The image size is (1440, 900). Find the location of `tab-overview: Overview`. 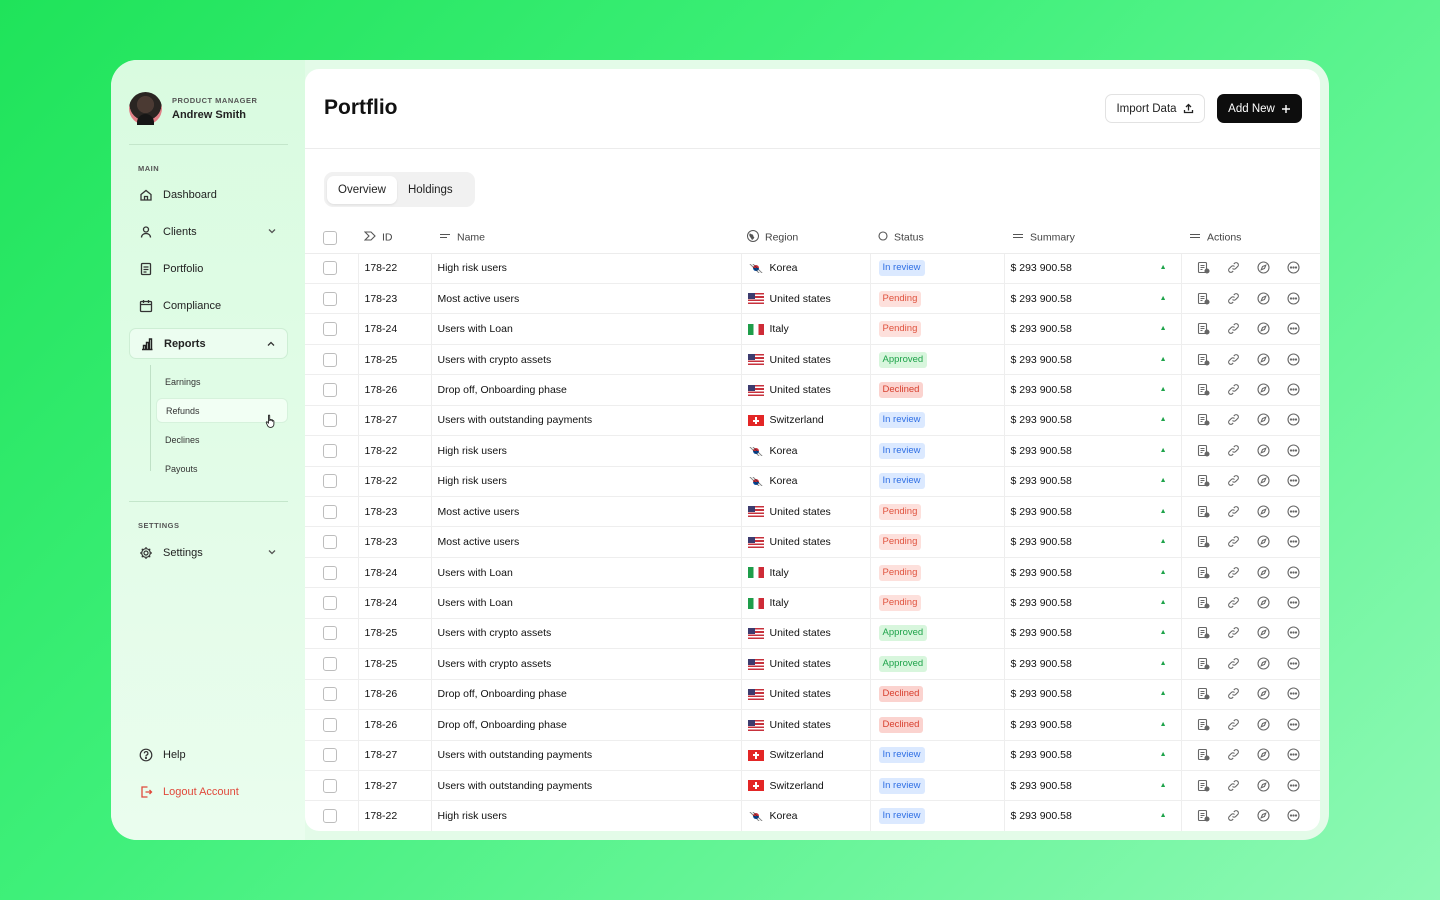

tab-overview: Overview is located at coordinates (362, 189).